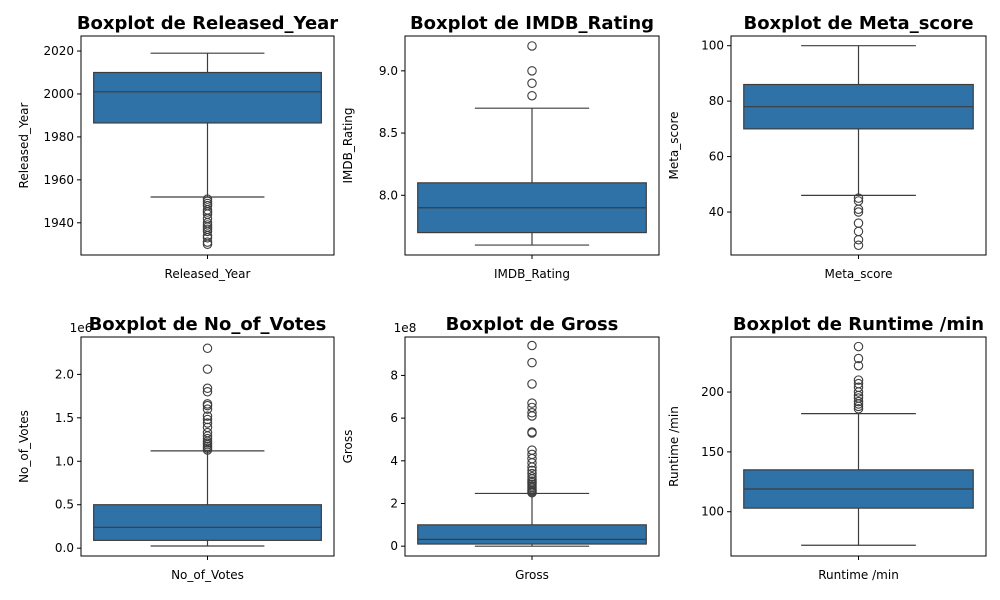  I want to click on x-axis-label: Runtime /min, so click(858, 575).